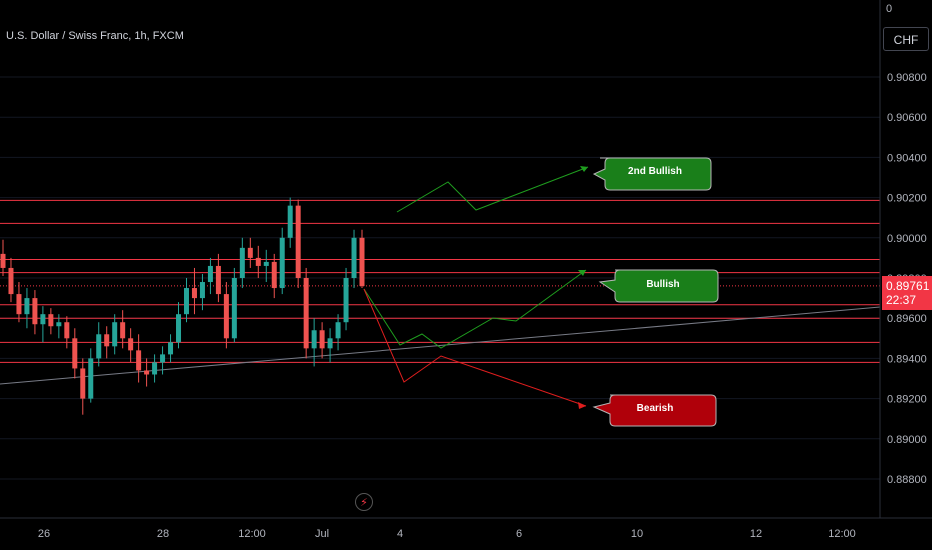  What do you see at coordinates (901, 300) in the screenshot?
I see `bar-countdown: 22:37` at bounding box center [901, 300].